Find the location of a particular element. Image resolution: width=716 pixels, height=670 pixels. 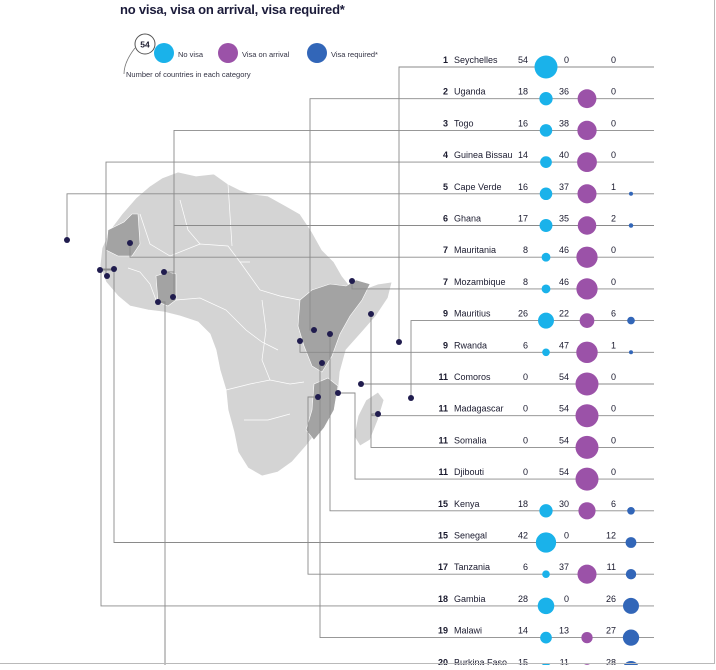

row-country-label: Cape Verde is located at coordinates (478, 187).